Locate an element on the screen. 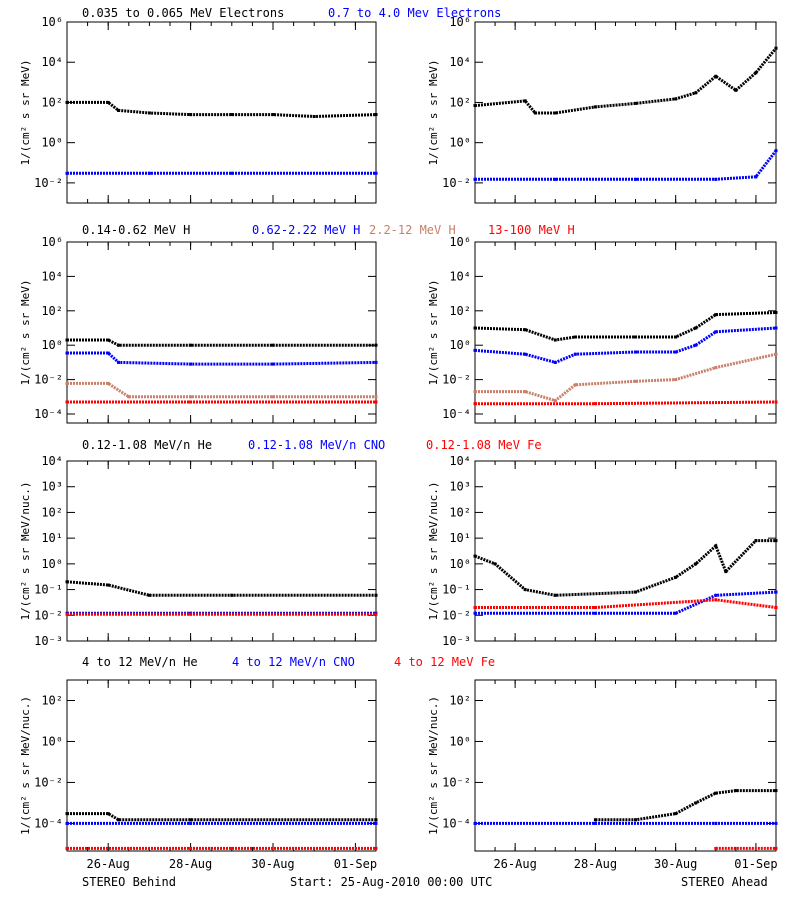 This screenshot has width=800, height=900. series-4-line is located at coordinates (626, 403).